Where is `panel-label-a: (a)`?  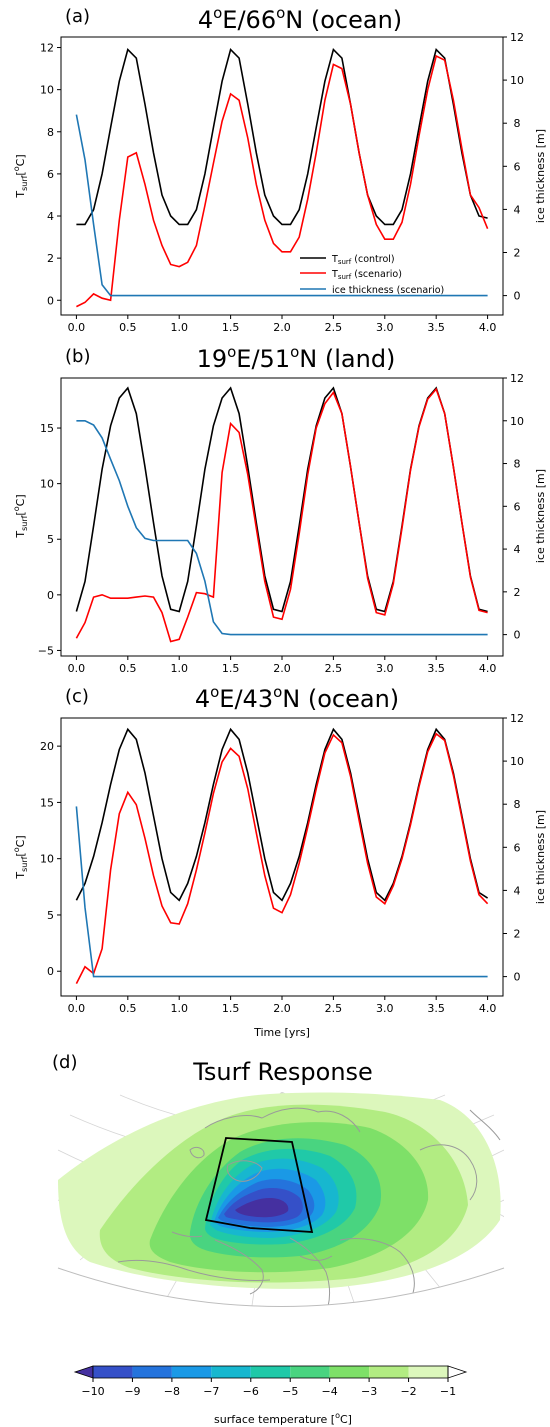 panel-label-a: (a) is located at coordinates (77, 16).